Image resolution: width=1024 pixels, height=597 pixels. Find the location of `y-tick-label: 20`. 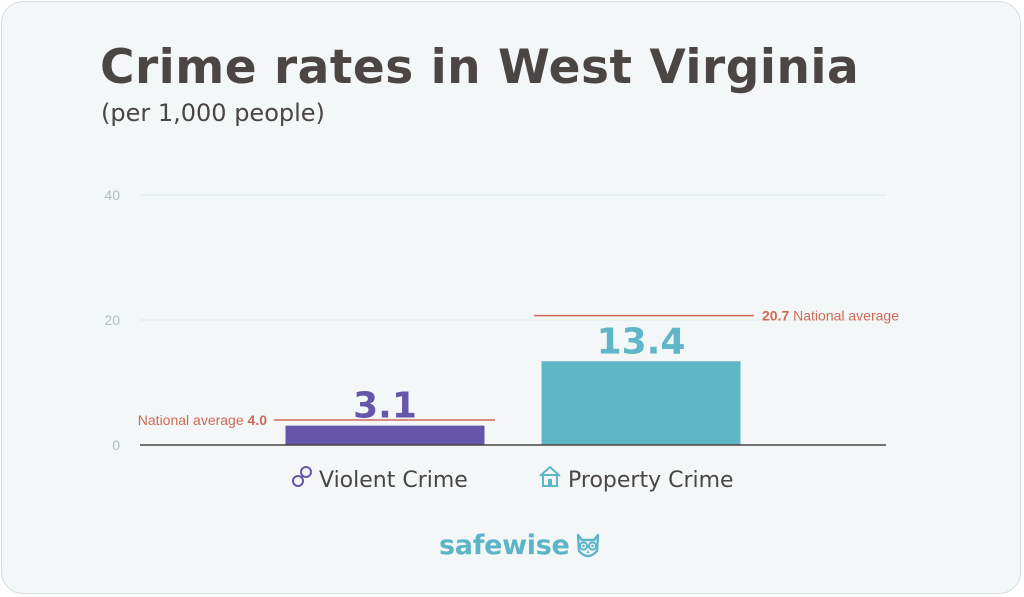

y-tick-label: 20 is located at coordinates (112, 320).